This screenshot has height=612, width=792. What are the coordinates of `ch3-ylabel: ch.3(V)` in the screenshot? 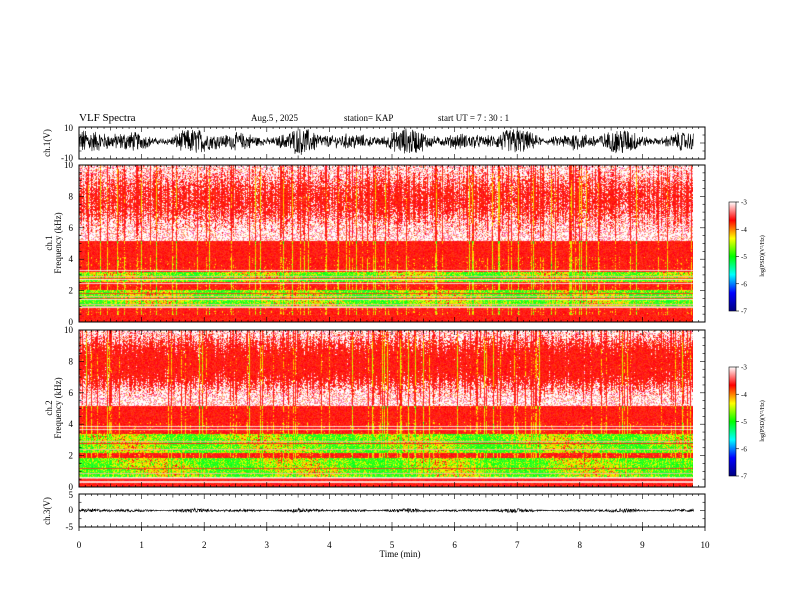 It's located at (47, 511).